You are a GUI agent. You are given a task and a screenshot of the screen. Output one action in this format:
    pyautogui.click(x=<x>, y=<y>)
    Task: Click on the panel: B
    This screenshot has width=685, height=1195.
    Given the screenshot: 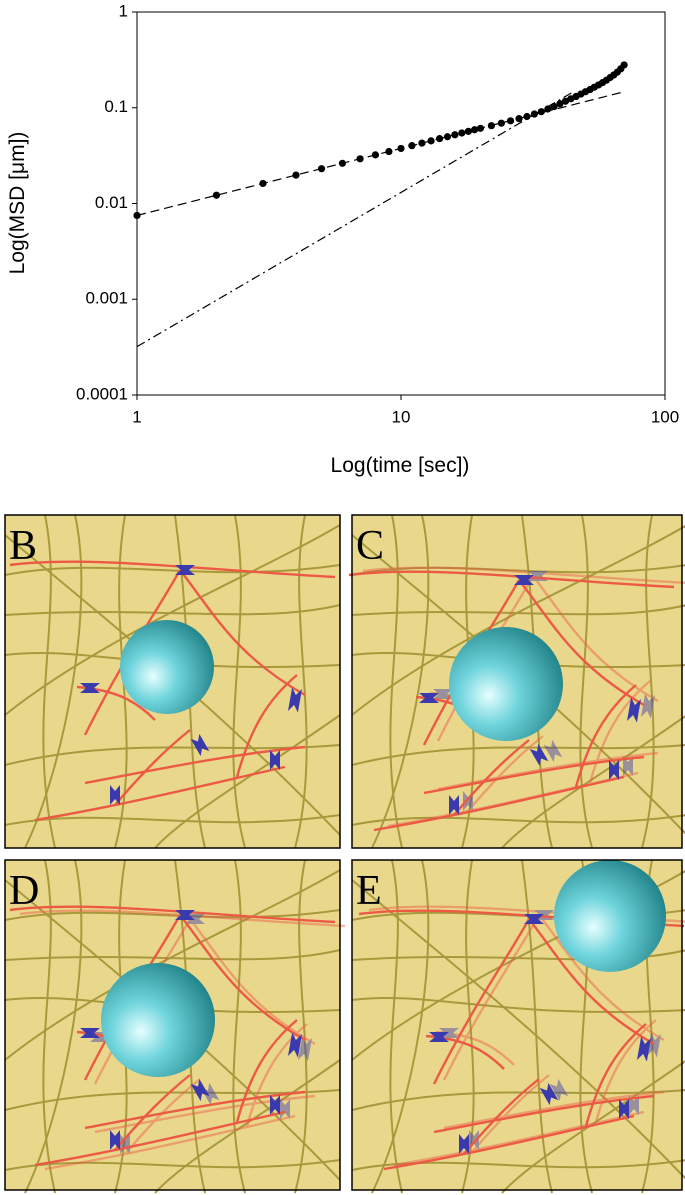 What is the action you would take?
    pyautogui.click(x=172, y=681)
    